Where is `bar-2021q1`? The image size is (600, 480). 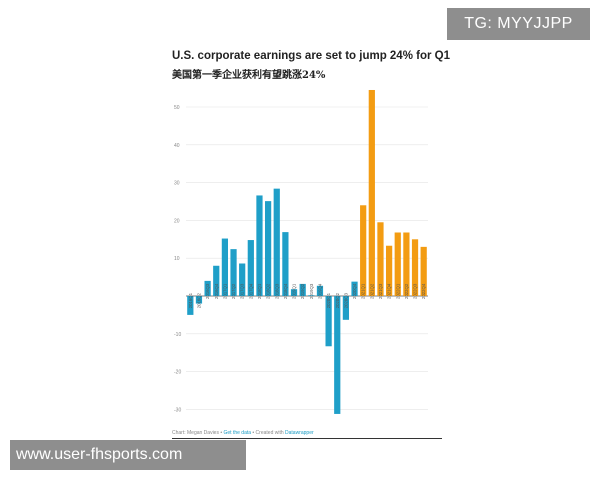
bar-2021q1 is located at coordinates (363, 250).